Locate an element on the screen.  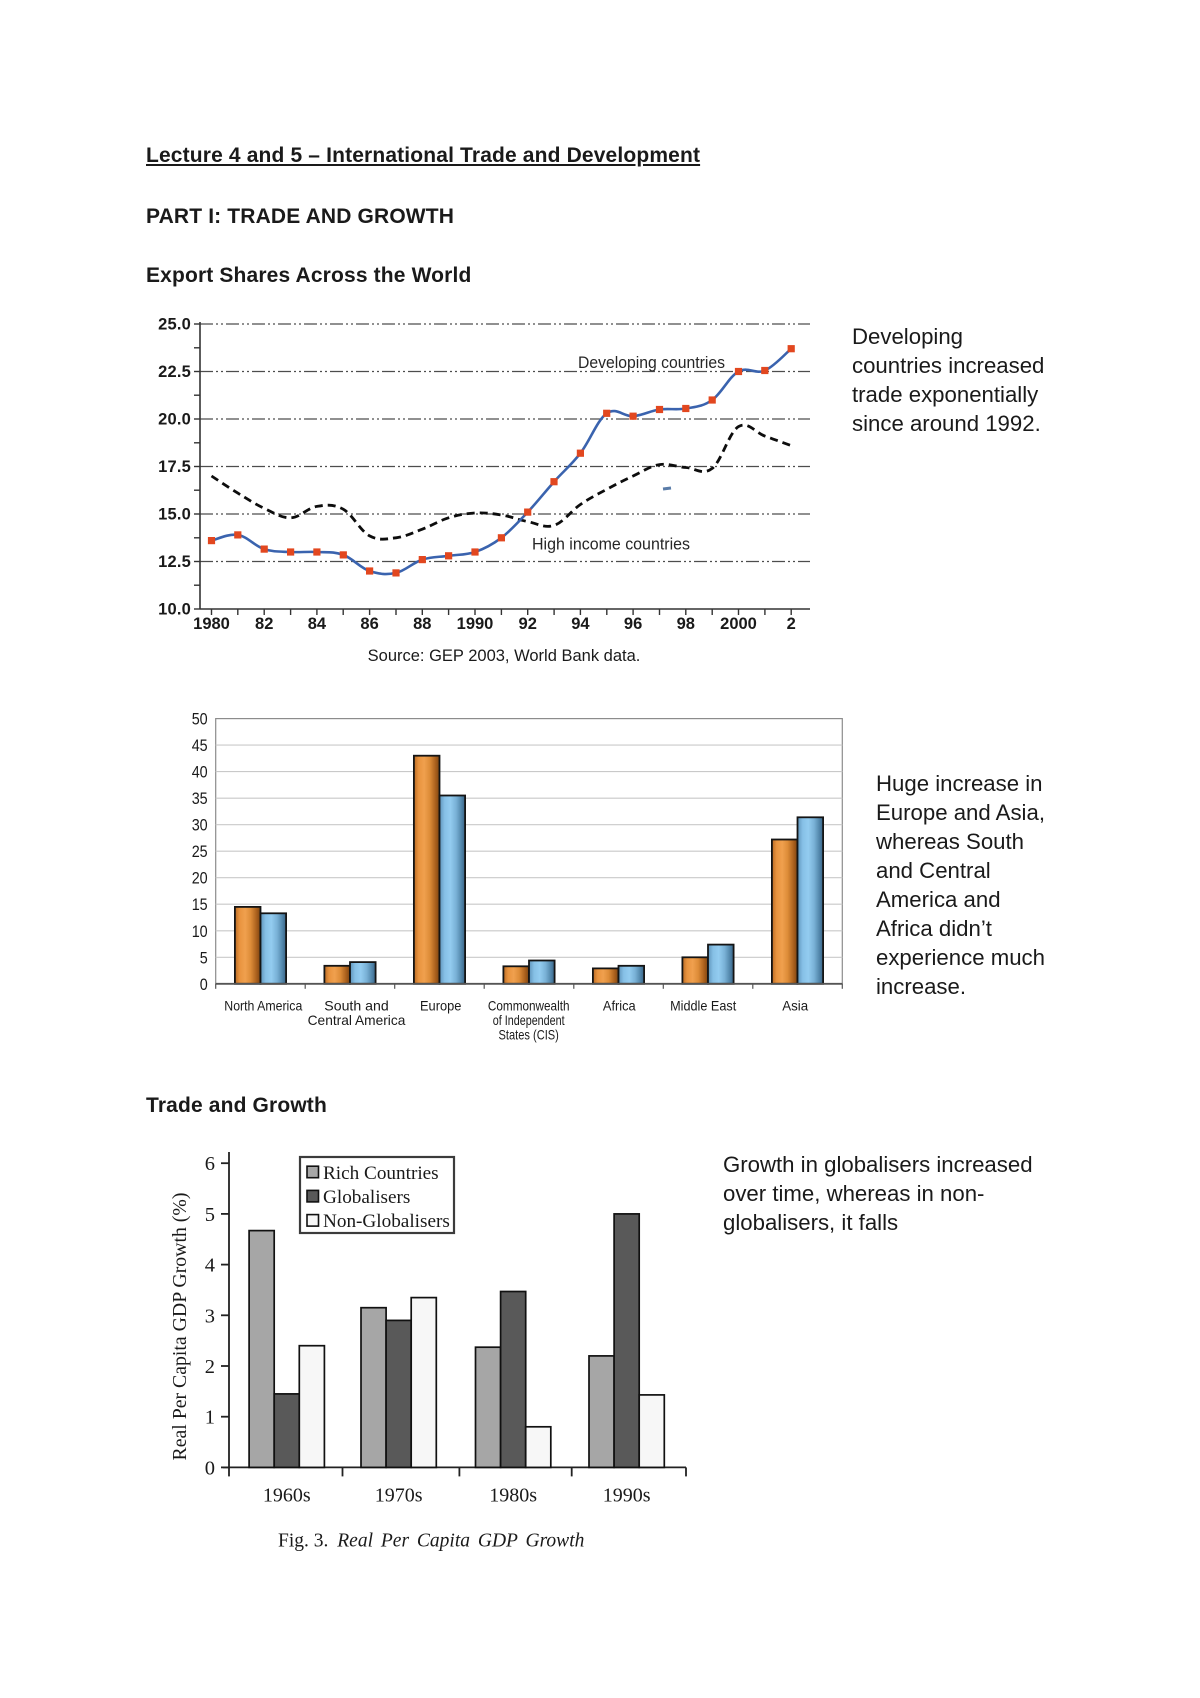
svg-text:Fig. 3. Real Per Capita GDP Gr: Fig. 3. Real Per Capita GDP Growth is located at coordinates (431, 1541).